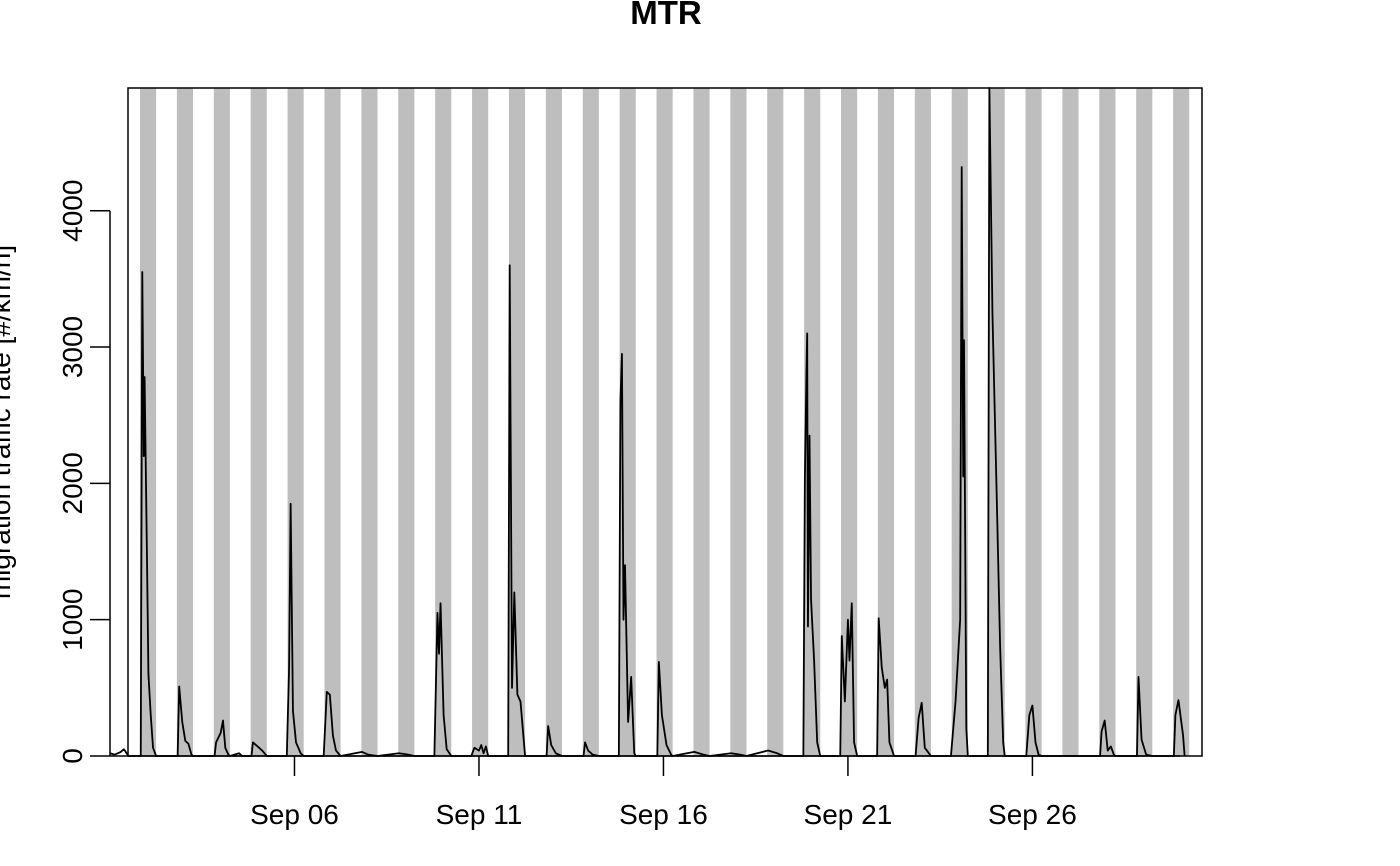 The width and height of the screenshot is (1400, 866). I want to click on y-tick-label: 2000, so click(72, 483).